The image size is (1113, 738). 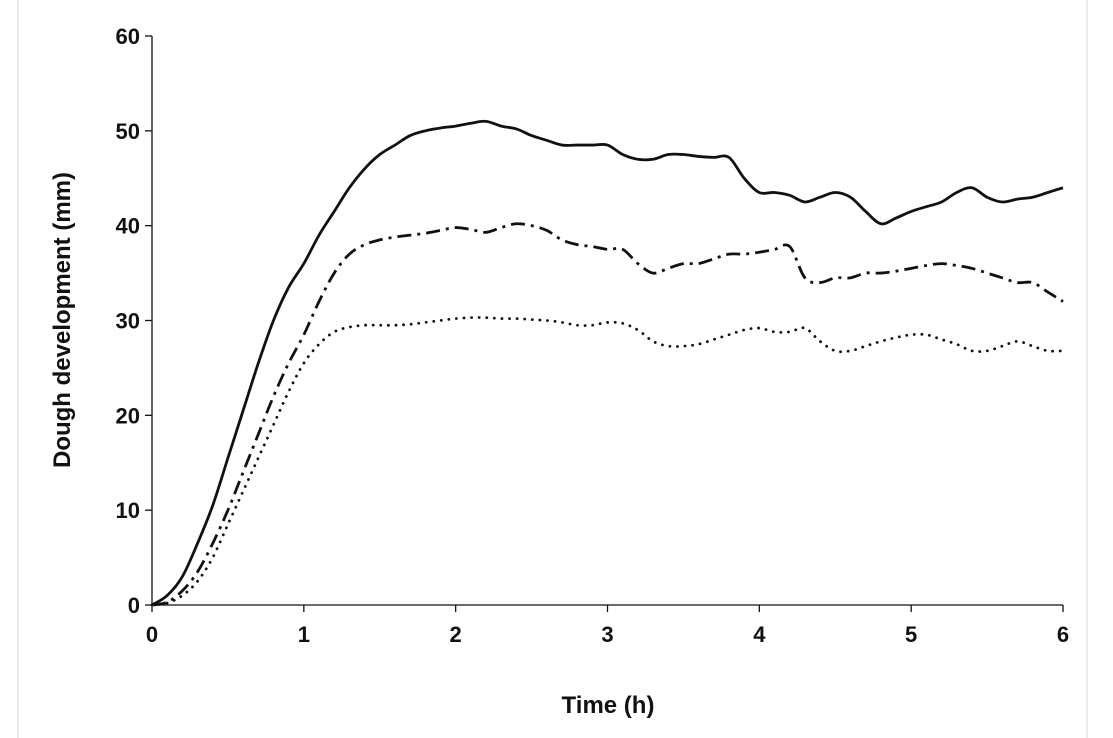 I want to click on y-axis-title: Dough development (mm), so click(x=62, y=320).